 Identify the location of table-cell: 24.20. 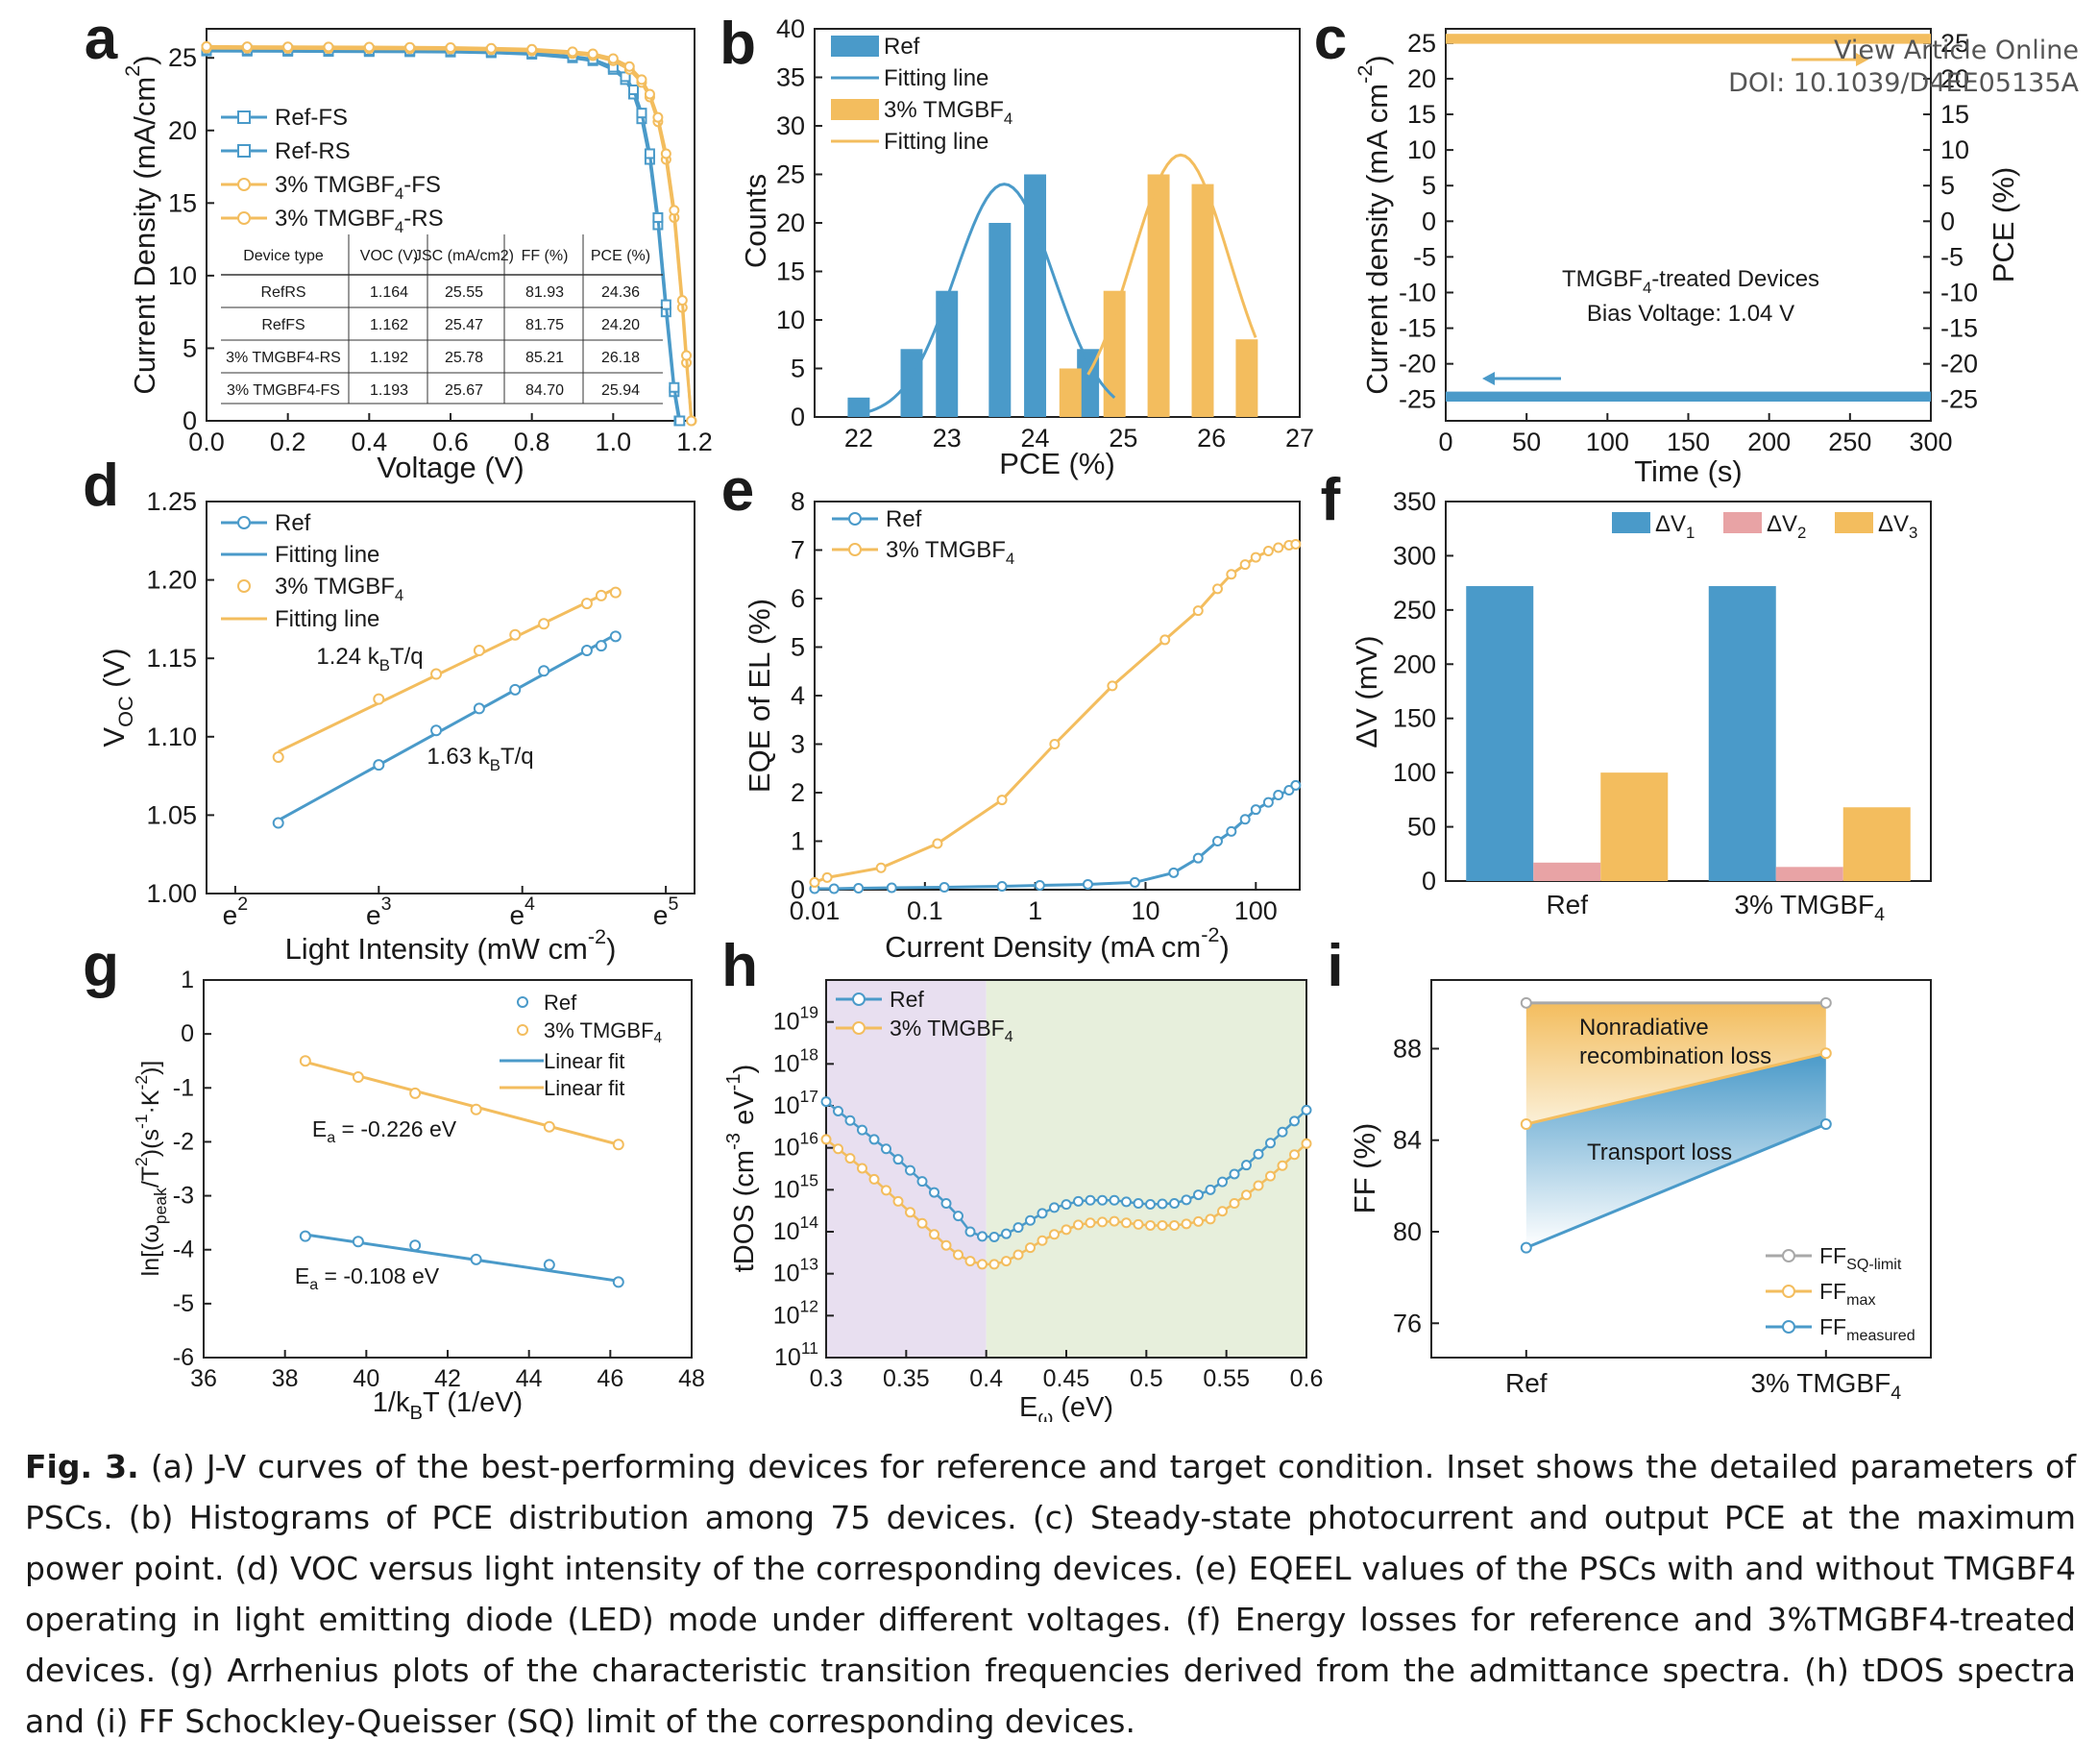
(621, 325).